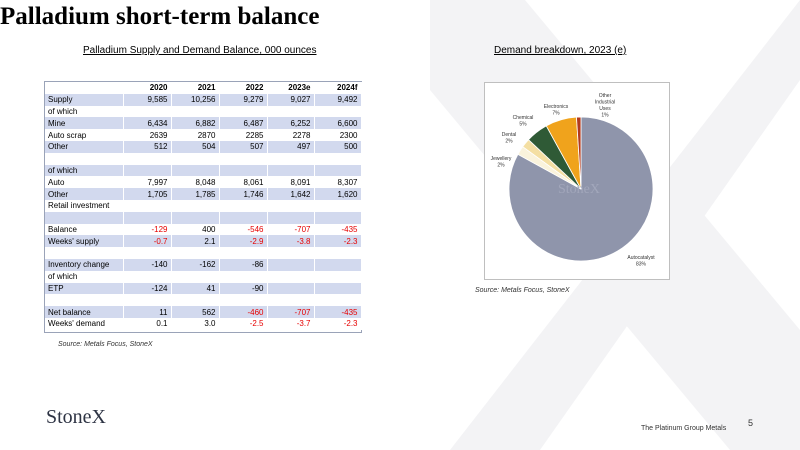 The width and height of the screenshot is (800, 450). Describe the element at coordinates (338, 146) in the screenshot. I see `table-cell: 500` at that location.